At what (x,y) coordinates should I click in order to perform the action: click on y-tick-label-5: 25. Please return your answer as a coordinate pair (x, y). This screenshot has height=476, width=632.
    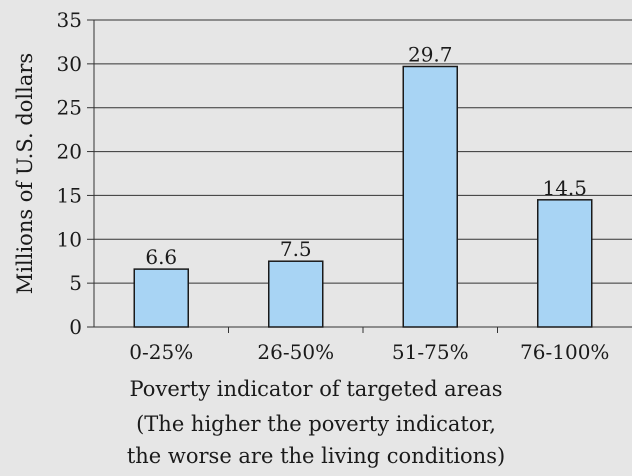
    Looking at the image, I should click on (69, 108).